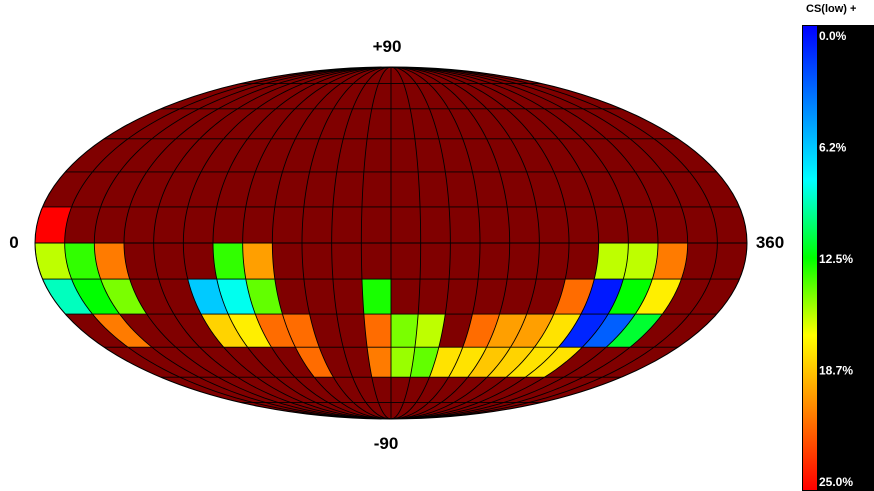 The height and width of the screenshot is (491, 874). I want to click on lat-label-bottom: -90, so click(386, 443).